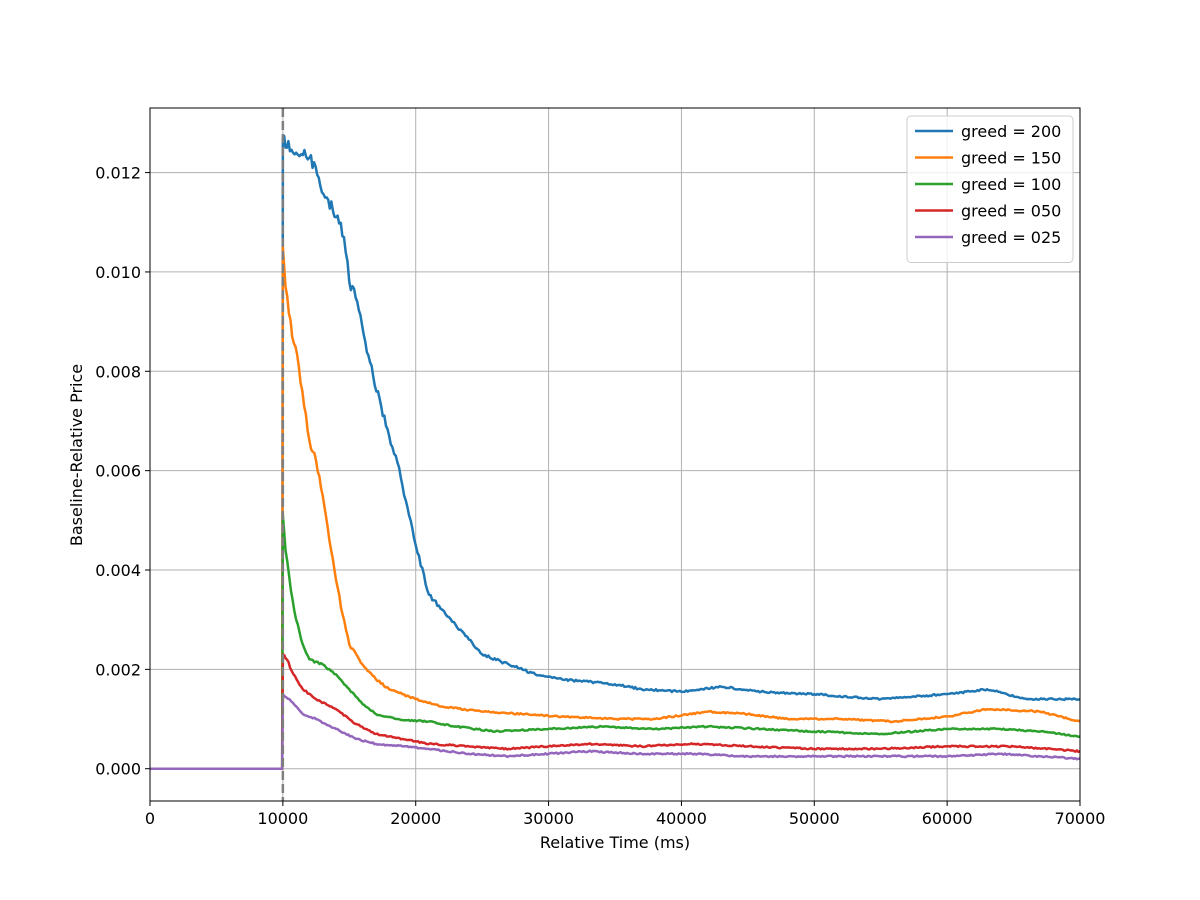  Describe the element at coordinates (1011, 131) in the screenshot. I see `legend-entry: greed = 200` at that location.